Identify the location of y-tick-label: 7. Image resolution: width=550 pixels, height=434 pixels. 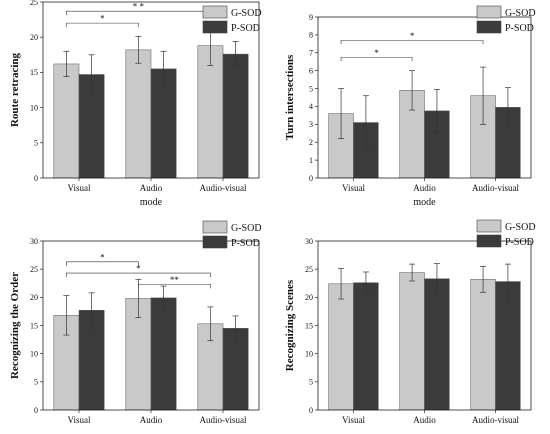
(311, 53).